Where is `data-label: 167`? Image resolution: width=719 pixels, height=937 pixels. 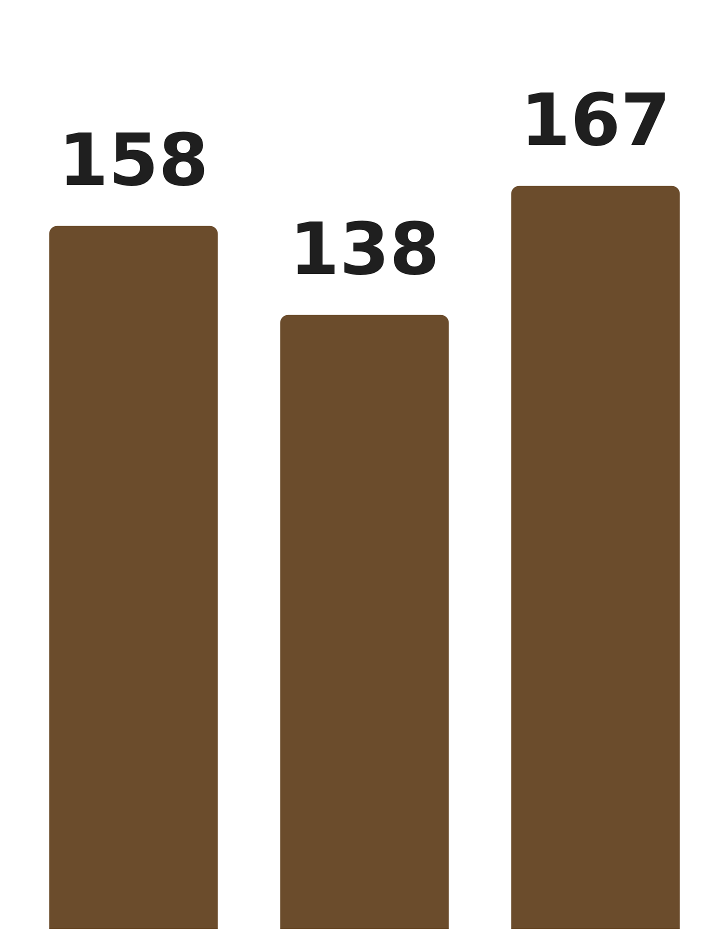 data-label: 167 is located at coordinates (595, 120).